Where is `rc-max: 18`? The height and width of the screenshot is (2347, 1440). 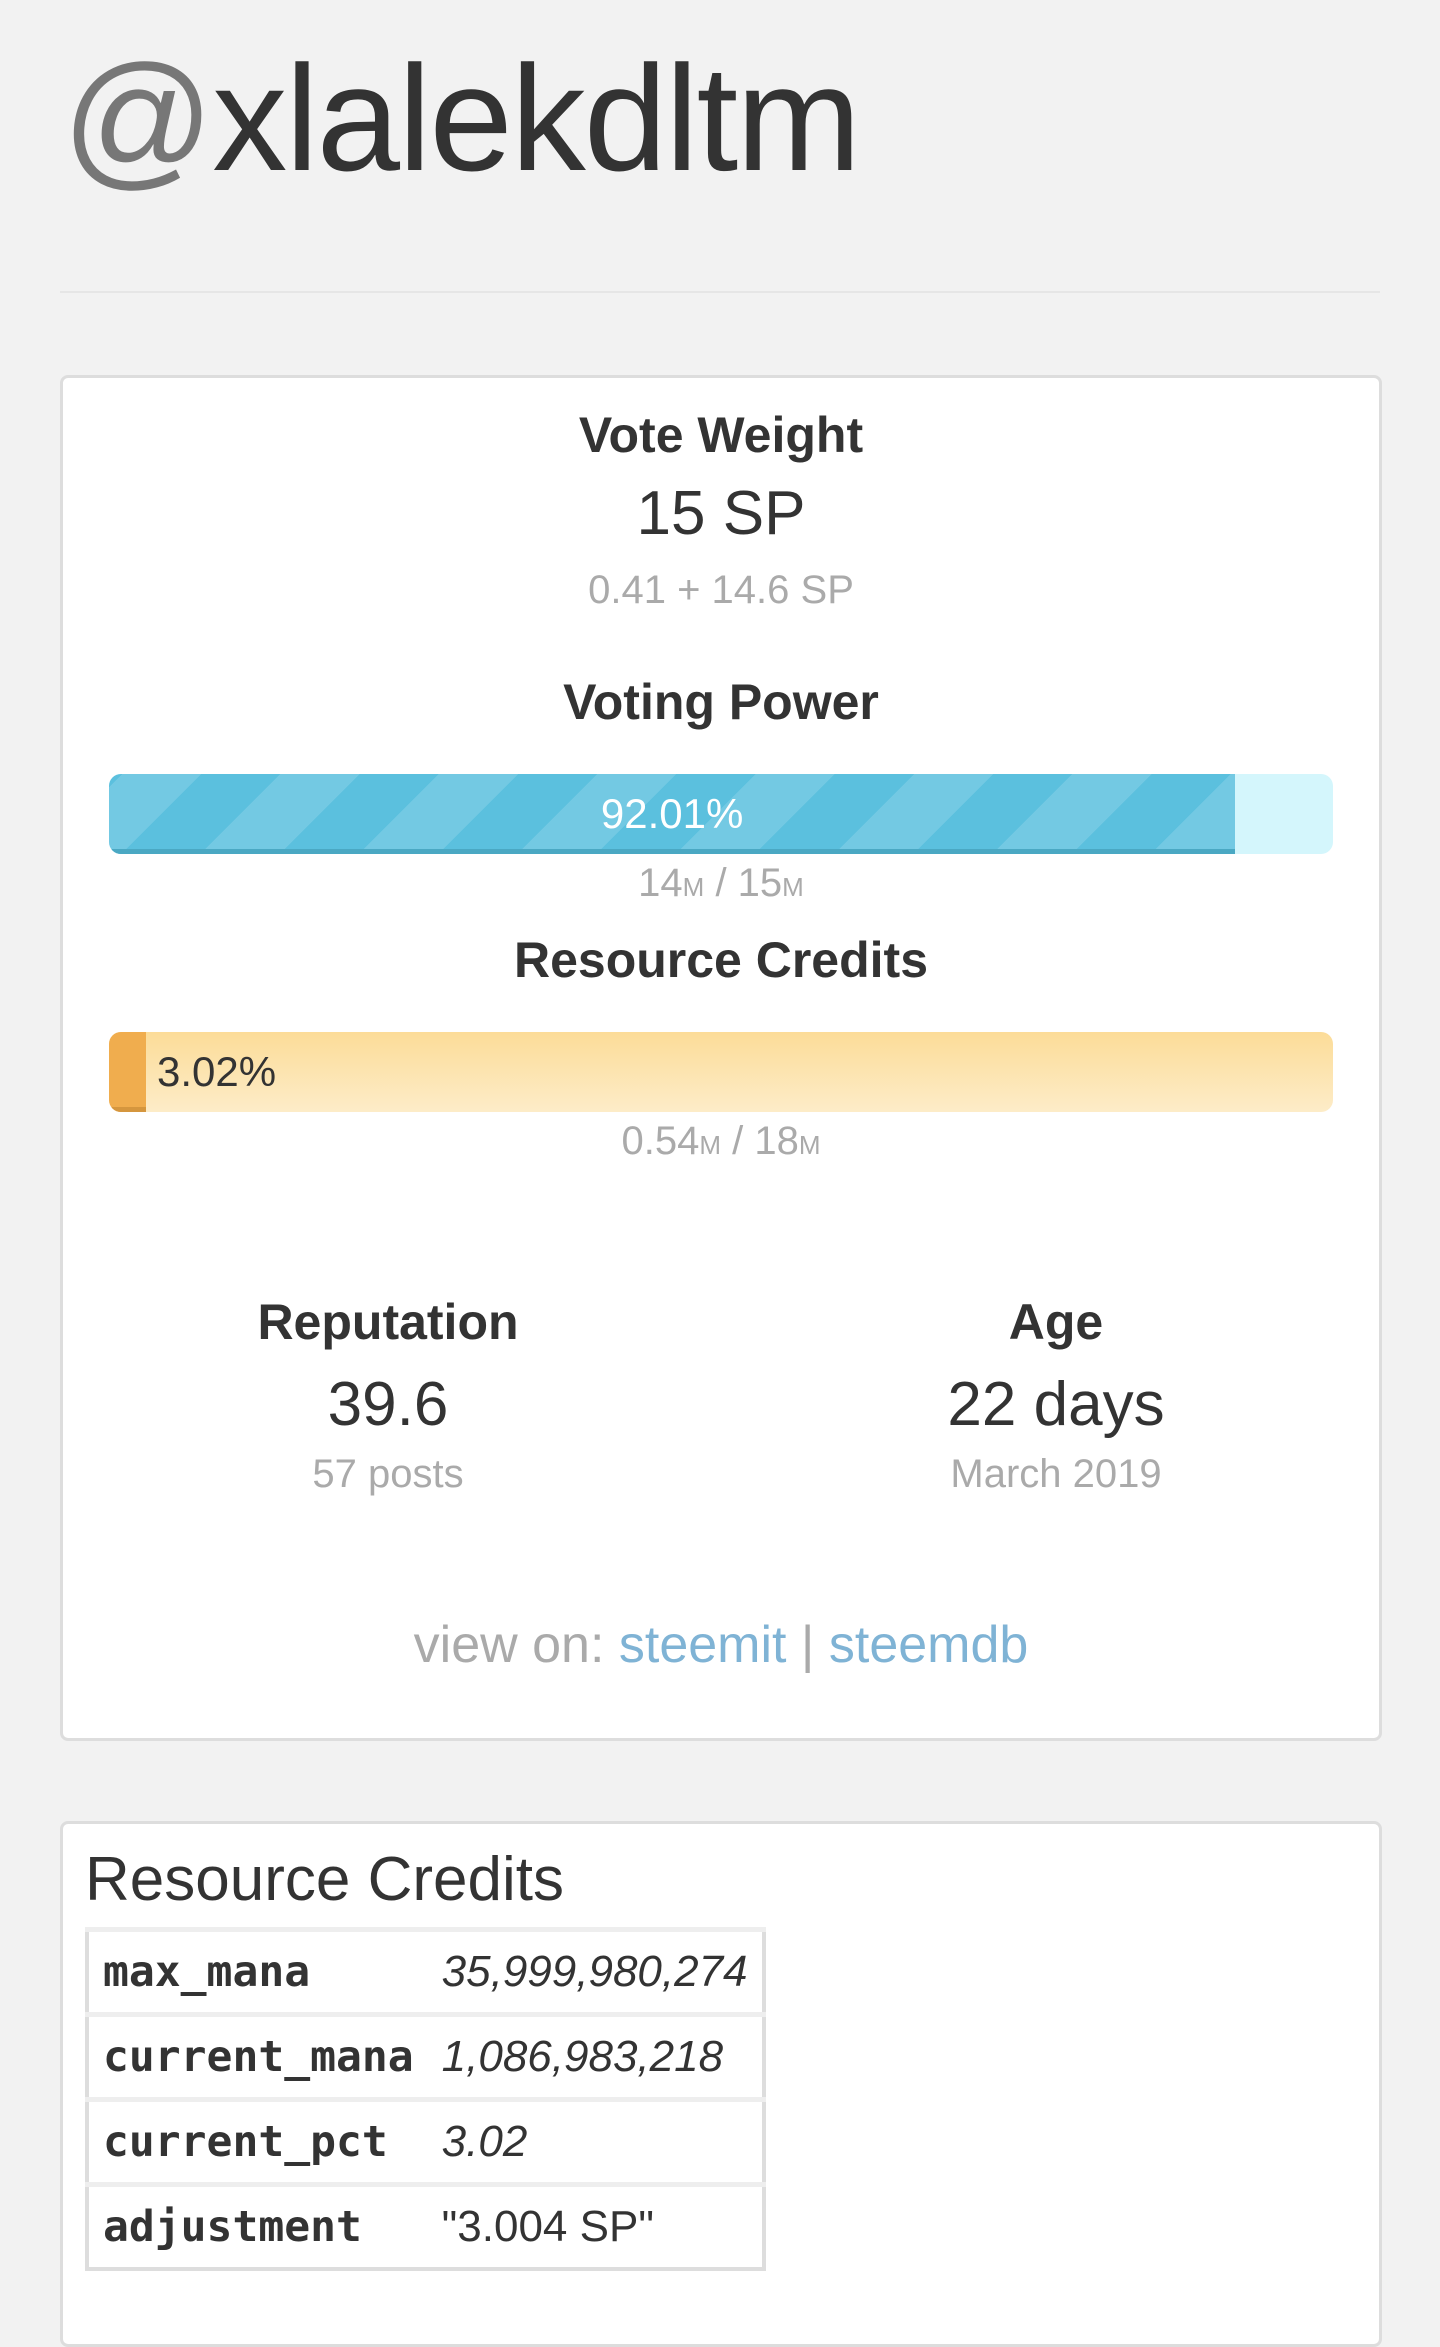 rc-max: 18 is located at coordinates (776, 1141).